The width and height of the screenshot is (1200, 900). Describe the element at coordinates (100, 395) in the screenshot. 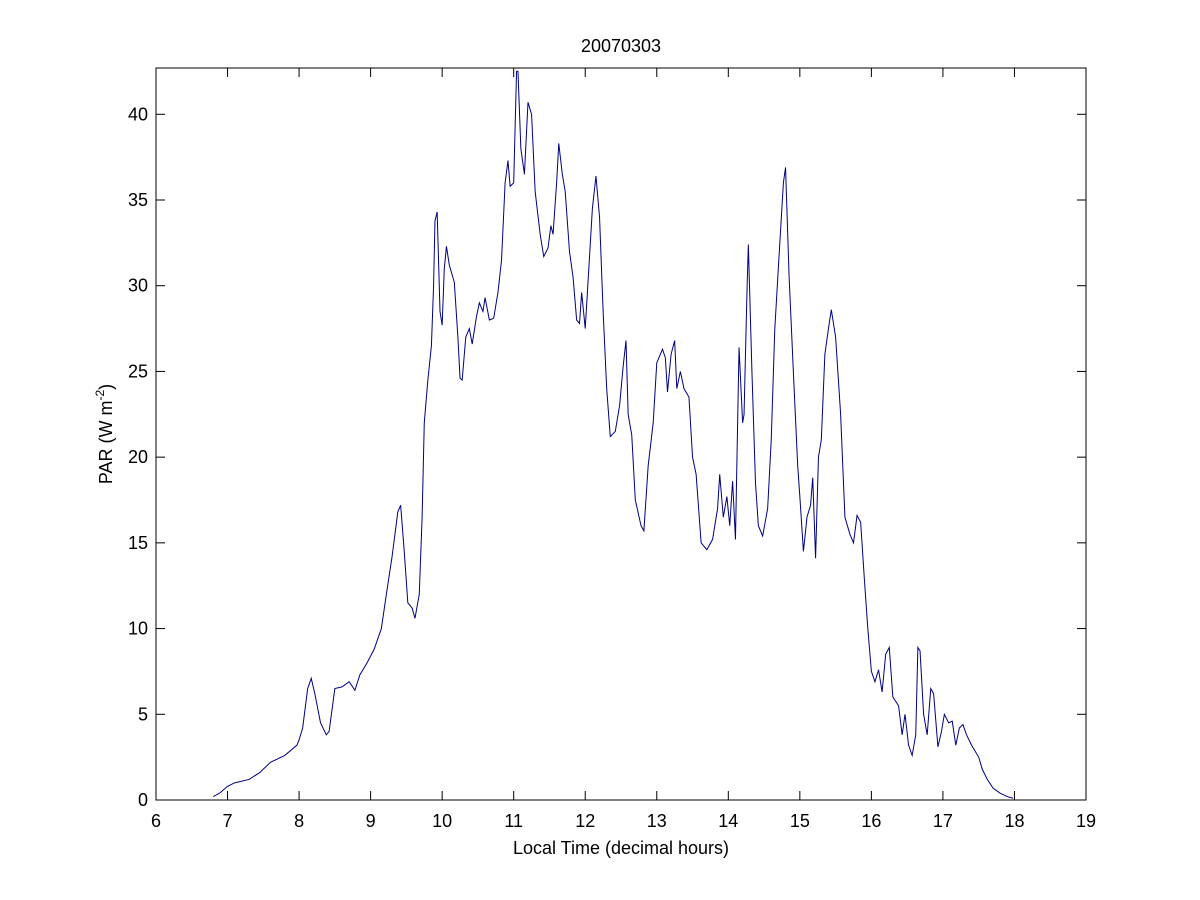

I see `y-axis-label-superscript: -2` at that location.